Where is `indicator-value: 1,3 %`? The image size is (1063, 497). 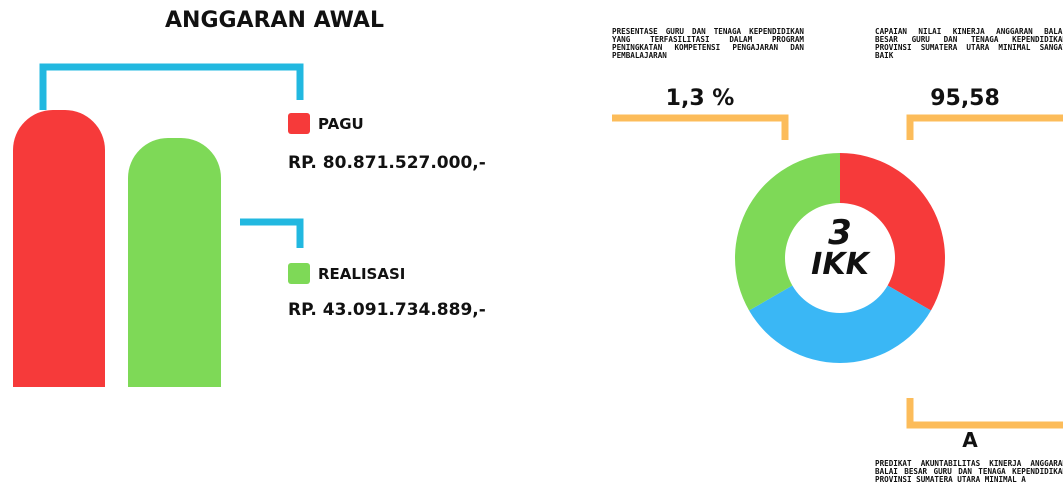 indicator-value: 1,3 % is located at coordinates (700, 98).